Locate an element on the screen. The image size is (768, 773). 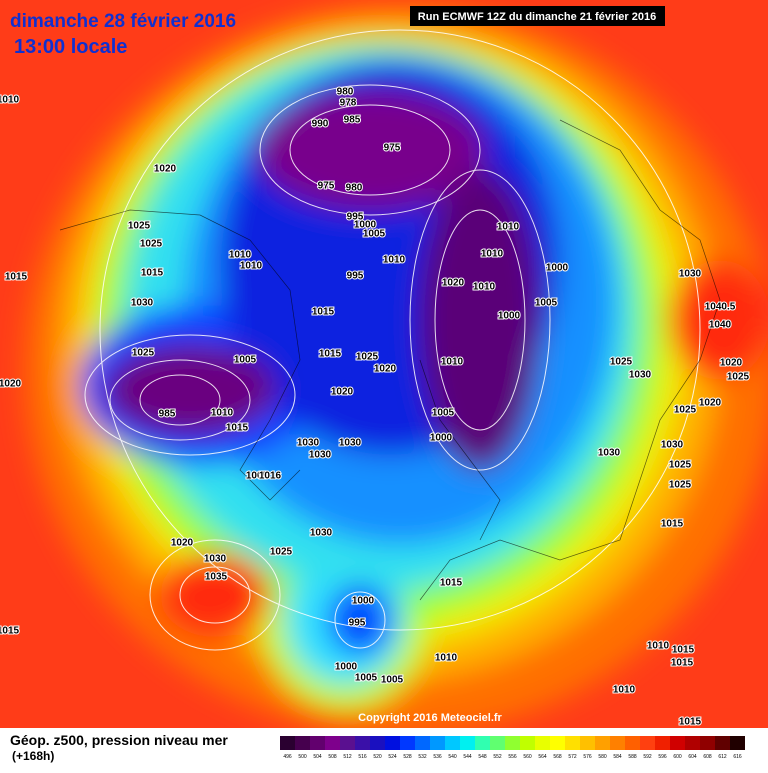
map-subtitle: 13:00 locale is located at coordinates (70, 47).